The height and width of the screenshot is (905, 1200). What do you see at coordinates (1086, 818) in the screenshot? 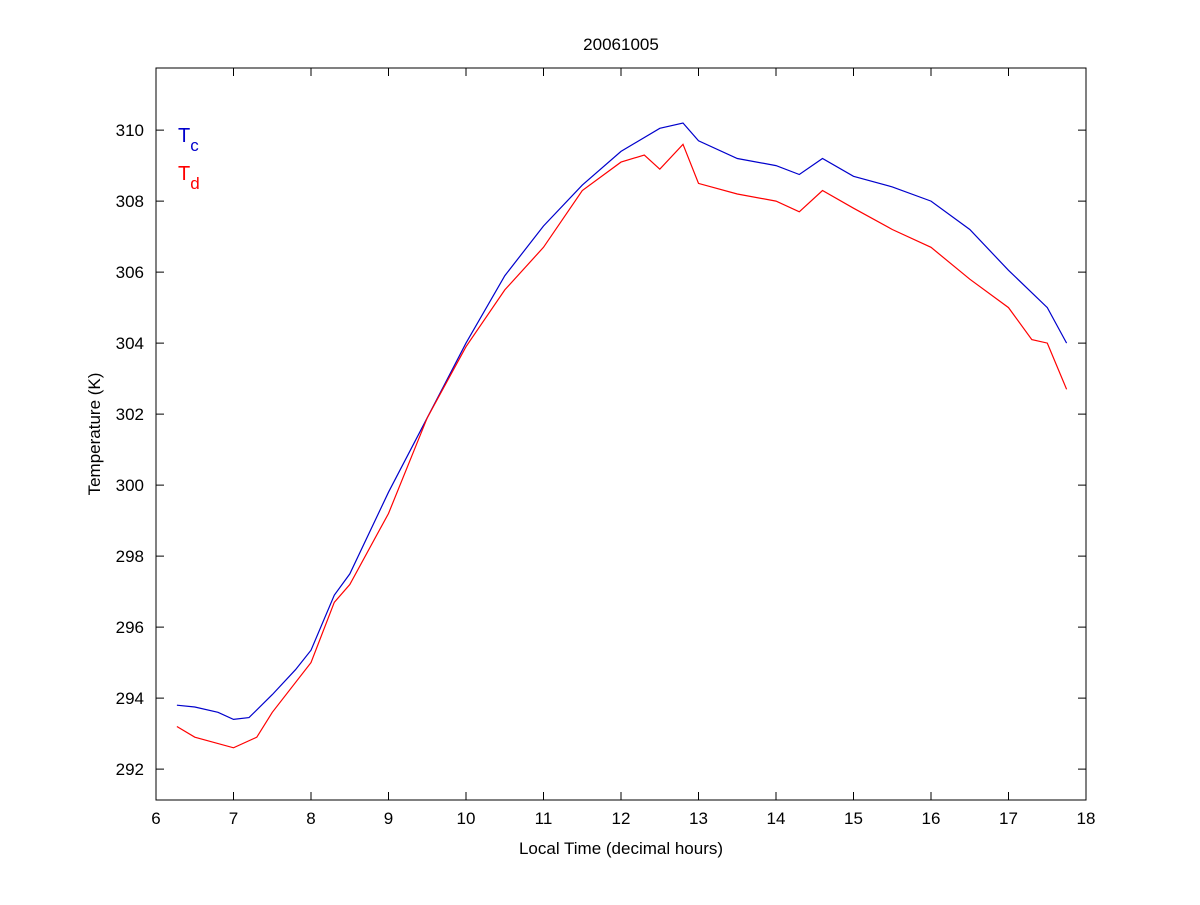
I see `x-tick-label: 18` at bounding box center [1086, 818].